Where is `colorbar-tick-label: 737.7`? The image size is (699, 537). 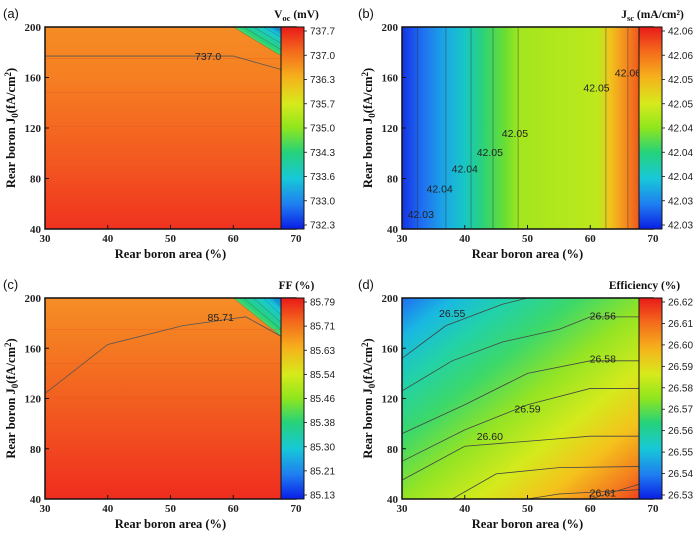 colorbar-tick-label: 737.7 is located at coordinates (322, 32).